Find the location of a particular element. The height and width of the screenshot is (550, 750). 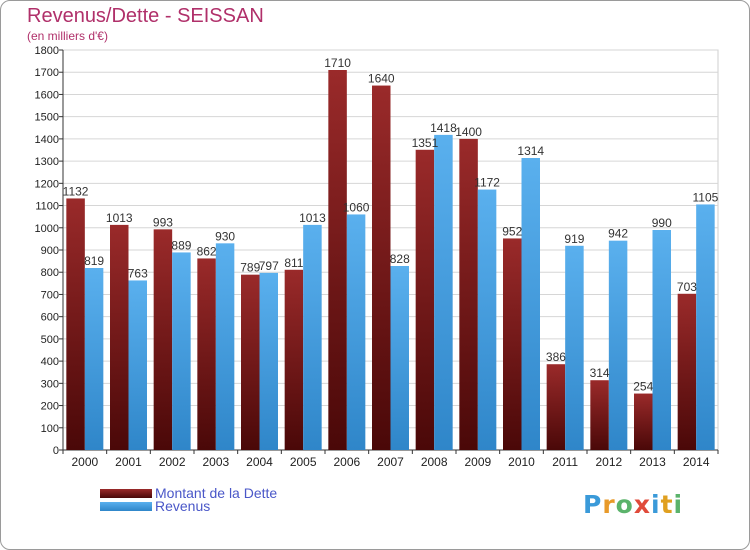

bar-debt-2002 is located at coordinates (163, 339).